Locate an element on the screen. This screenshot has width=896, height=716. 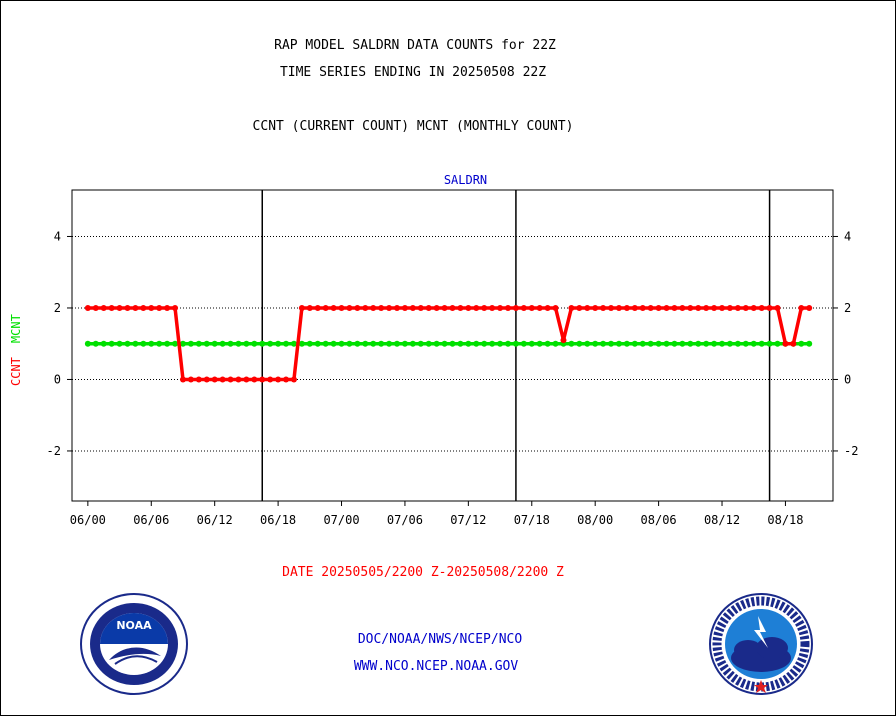
x-tick-label: 07/18 is located at coordinates (532, 520).